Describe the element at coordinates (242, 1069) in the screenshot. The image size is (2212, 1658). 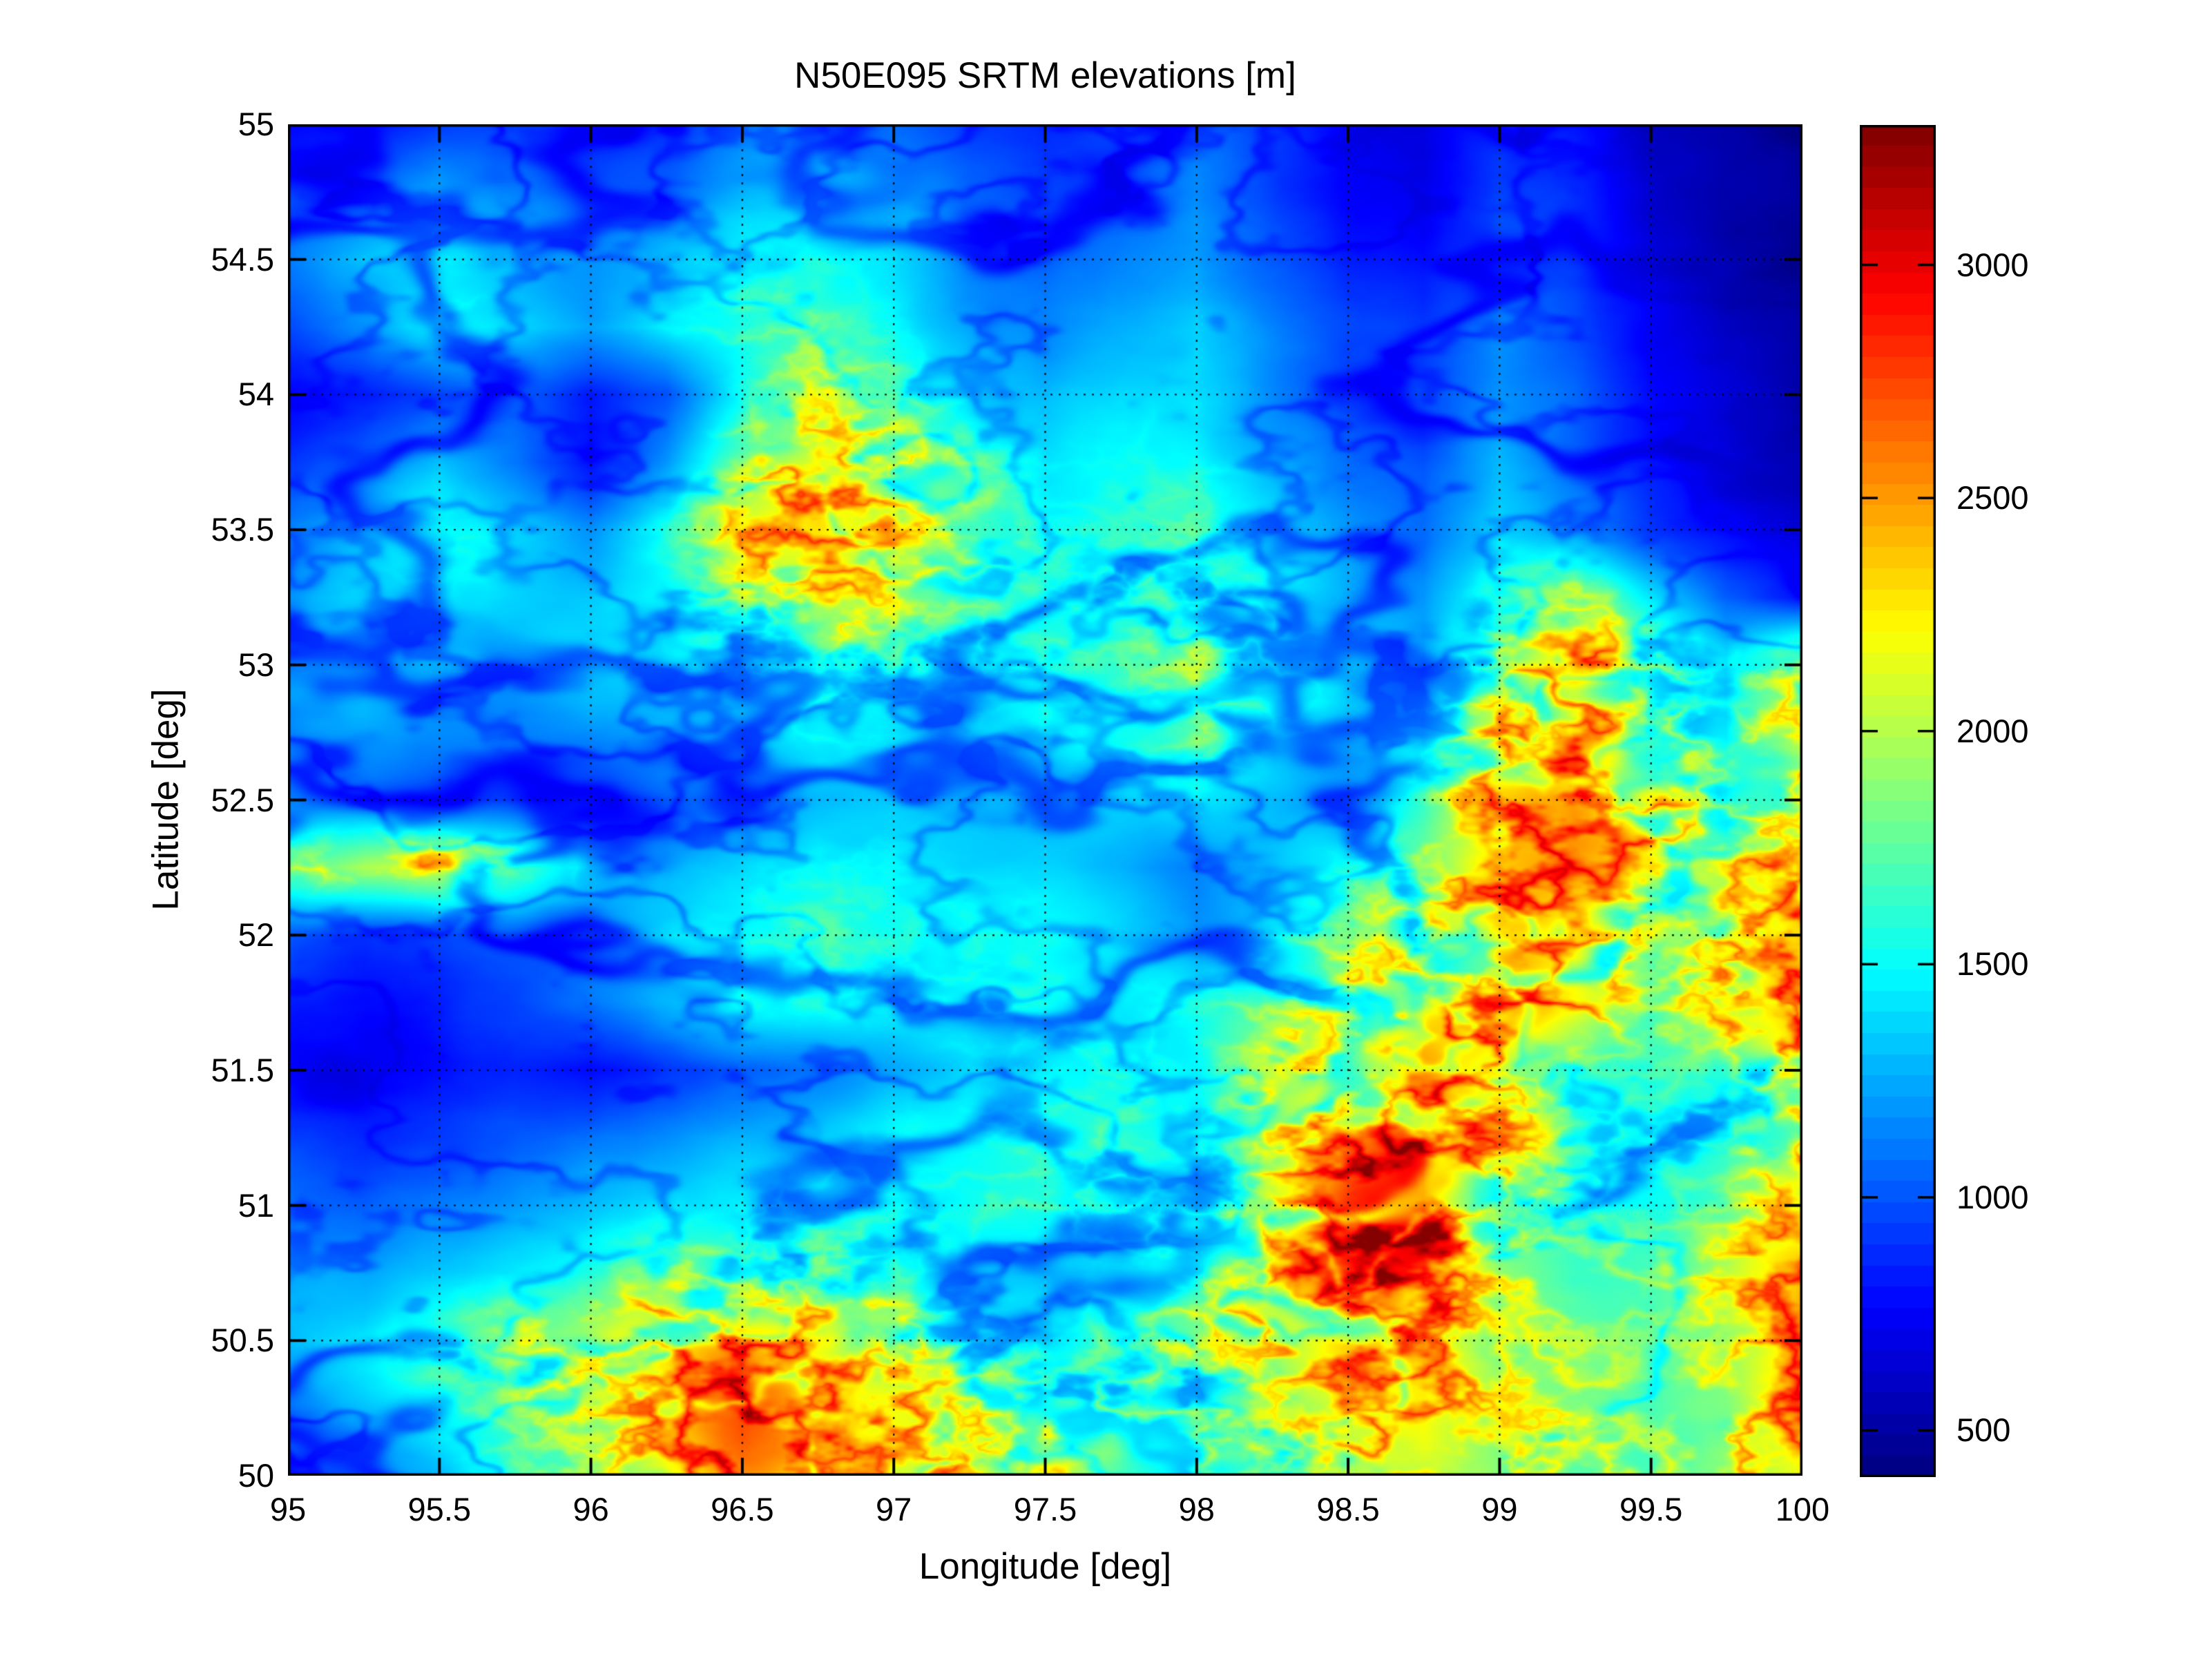
I see `y-tick-label: 51.5` at that location.